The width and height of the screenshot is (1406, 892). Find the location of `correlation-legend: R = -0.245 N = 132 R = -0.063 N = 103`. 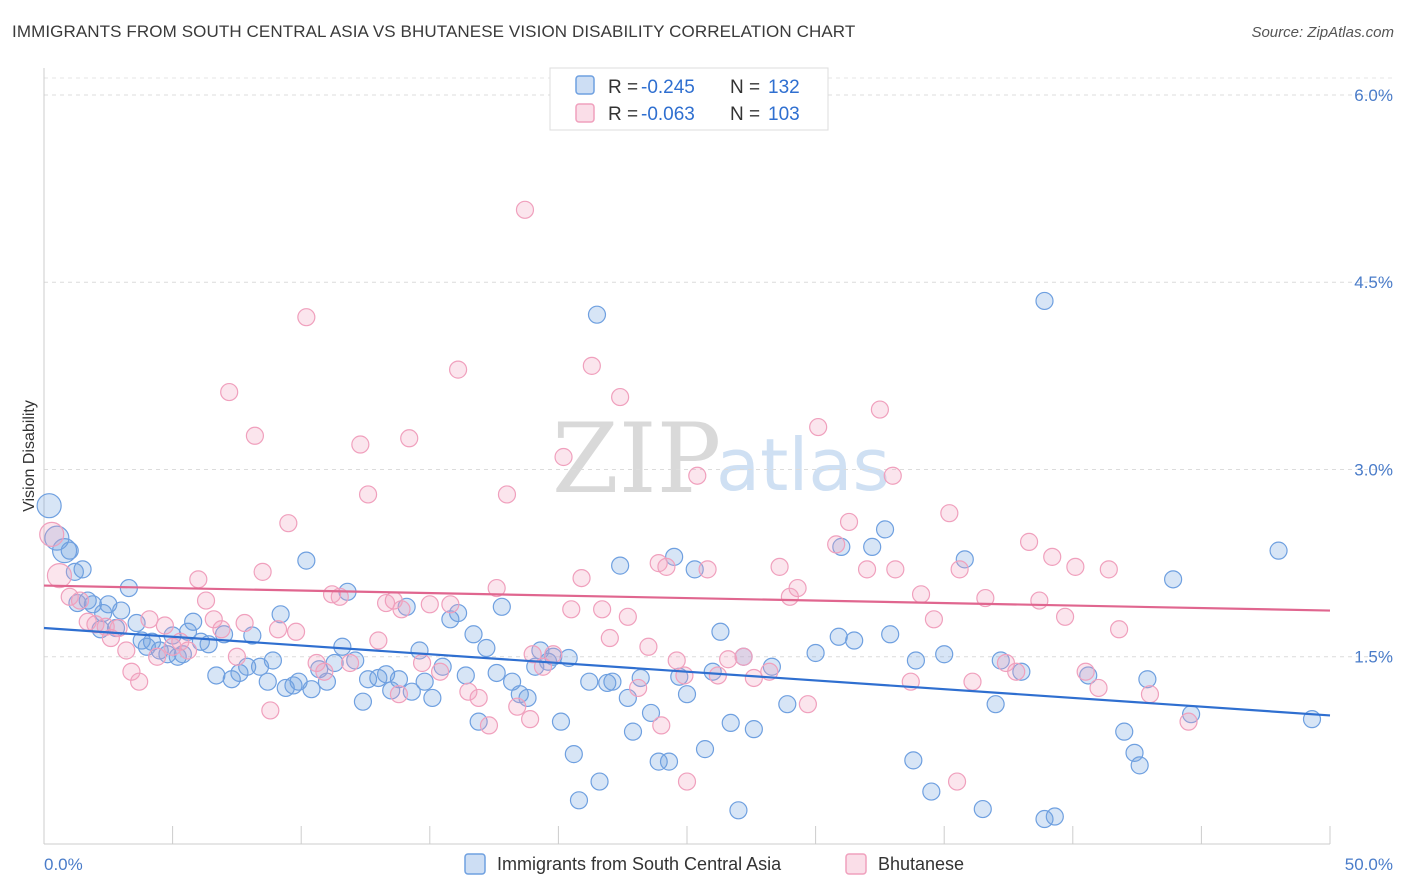

correlation-legend: R = -0.245 N = 132 R = -0.063 N = 103 is located at coordinates (689, 99).